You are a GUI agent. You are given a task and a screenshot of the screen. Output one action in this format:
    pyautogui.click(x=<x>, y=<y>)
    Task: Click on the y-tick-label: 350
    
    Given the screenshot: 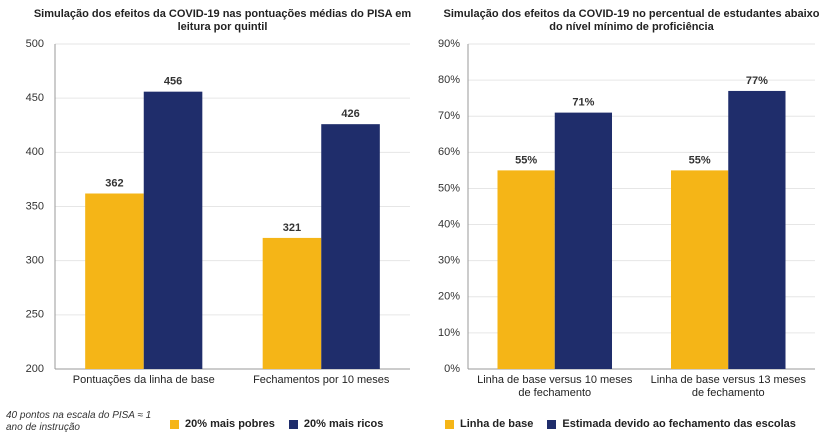 What is the action you would take?
    pyautogui.click(x=35, y=206)
    